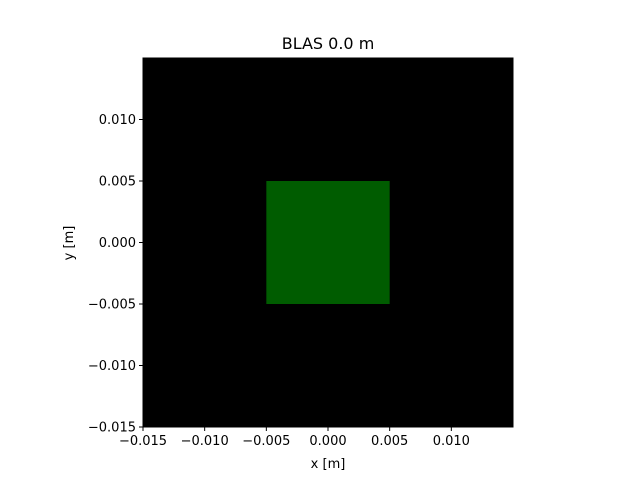 This screenshot has width=640, height=480. Describe the element at coordinates (451, 441) in the screenshot. I see `x-tick-label: 0.010` at that location.